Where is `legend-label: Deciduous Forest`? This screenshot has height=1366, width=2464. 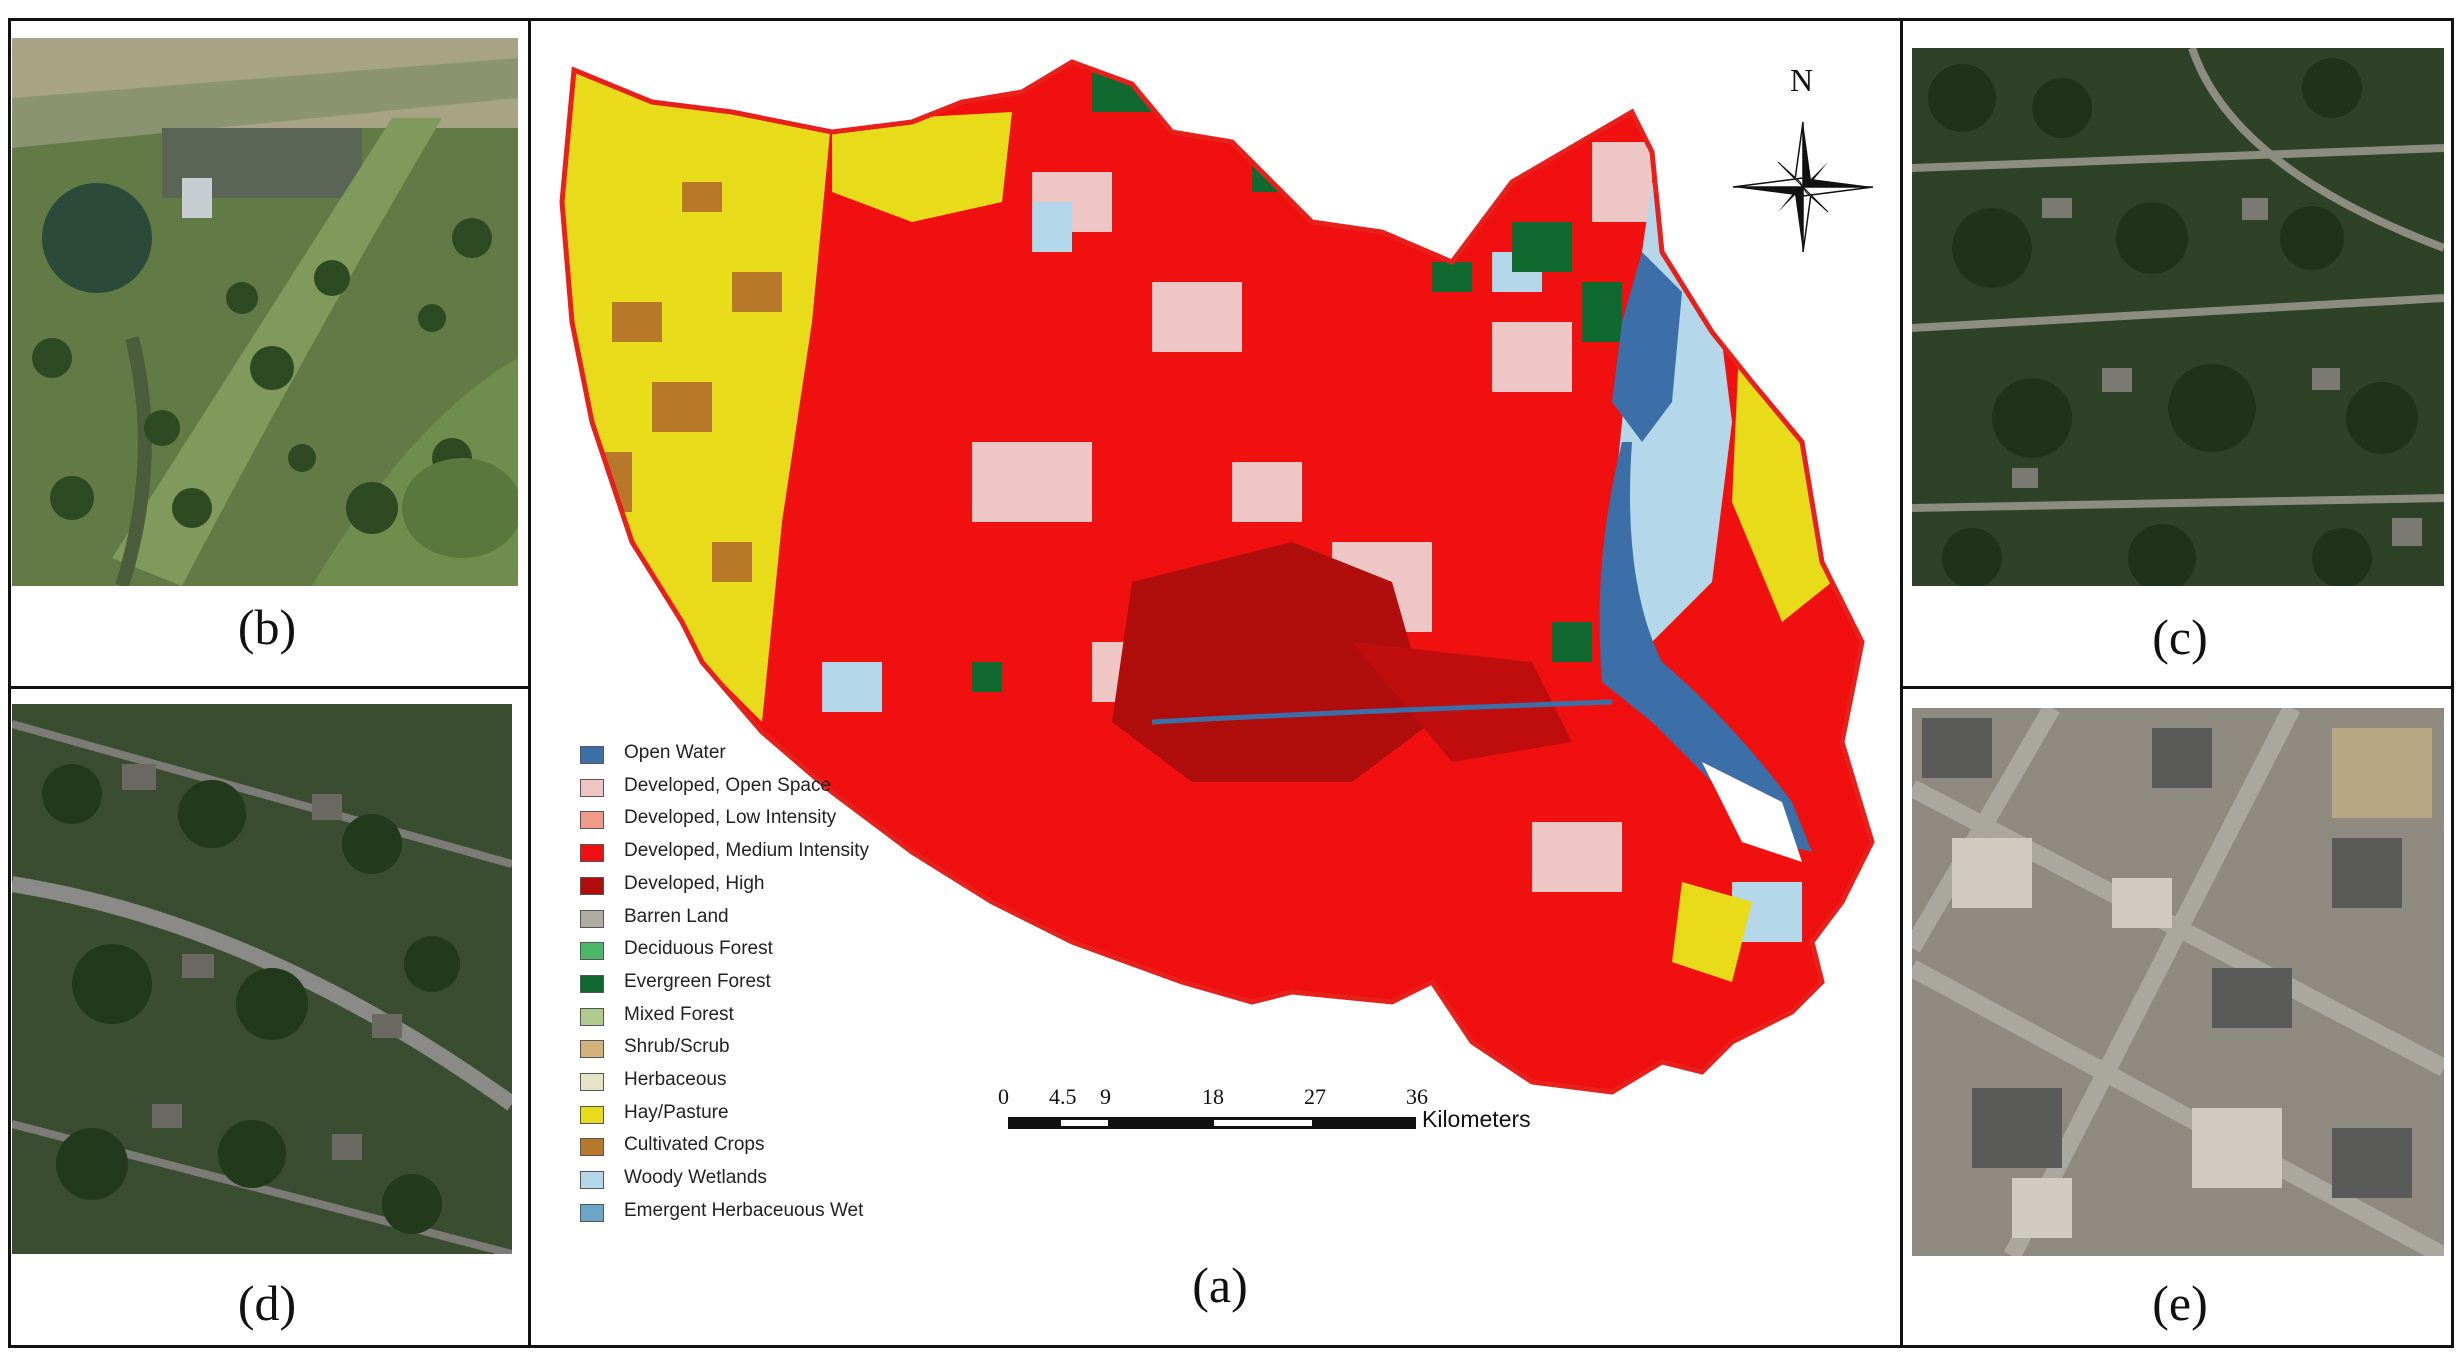
legend-label: Deciduous Forest is located at coordinates (698, 949).